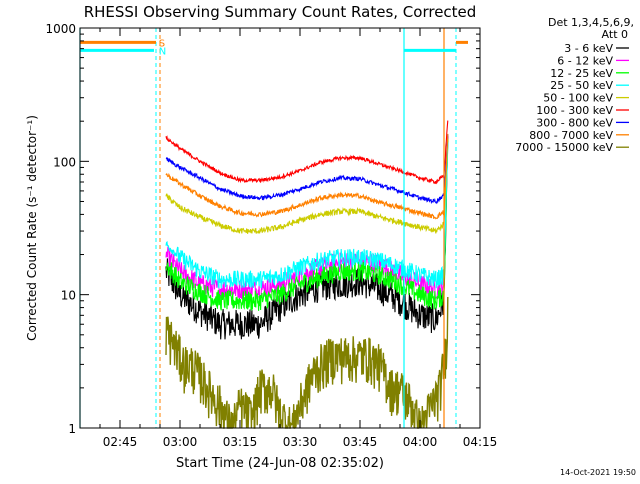 Image resolution: width=640 pixels, height=484 pixels. I want to click on footer-date: 14-Oct-2021 19:50, so click(598, 472).